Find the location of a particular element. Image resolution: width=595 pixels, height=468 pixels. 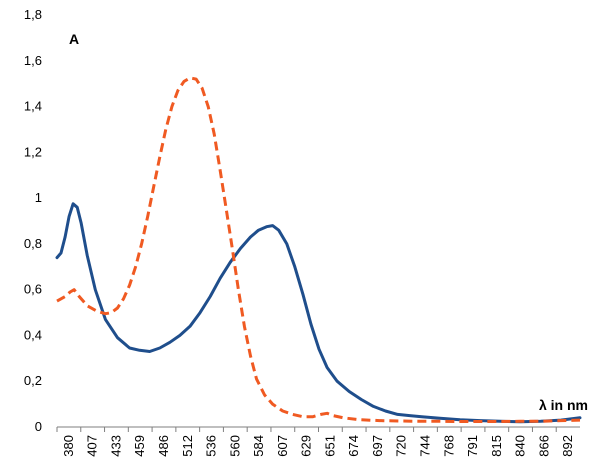

y-tick-label: 1,4 is located at coordinates (33, 106).